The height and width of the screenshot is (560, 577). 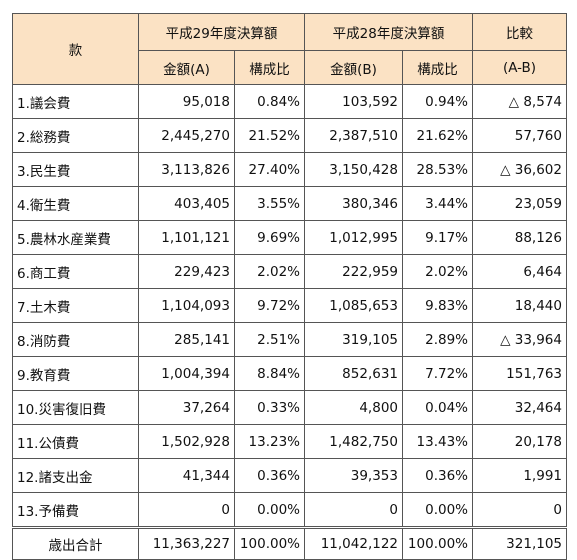 I want to click on row-label: 13.予備費, so click(x=75, y=510).